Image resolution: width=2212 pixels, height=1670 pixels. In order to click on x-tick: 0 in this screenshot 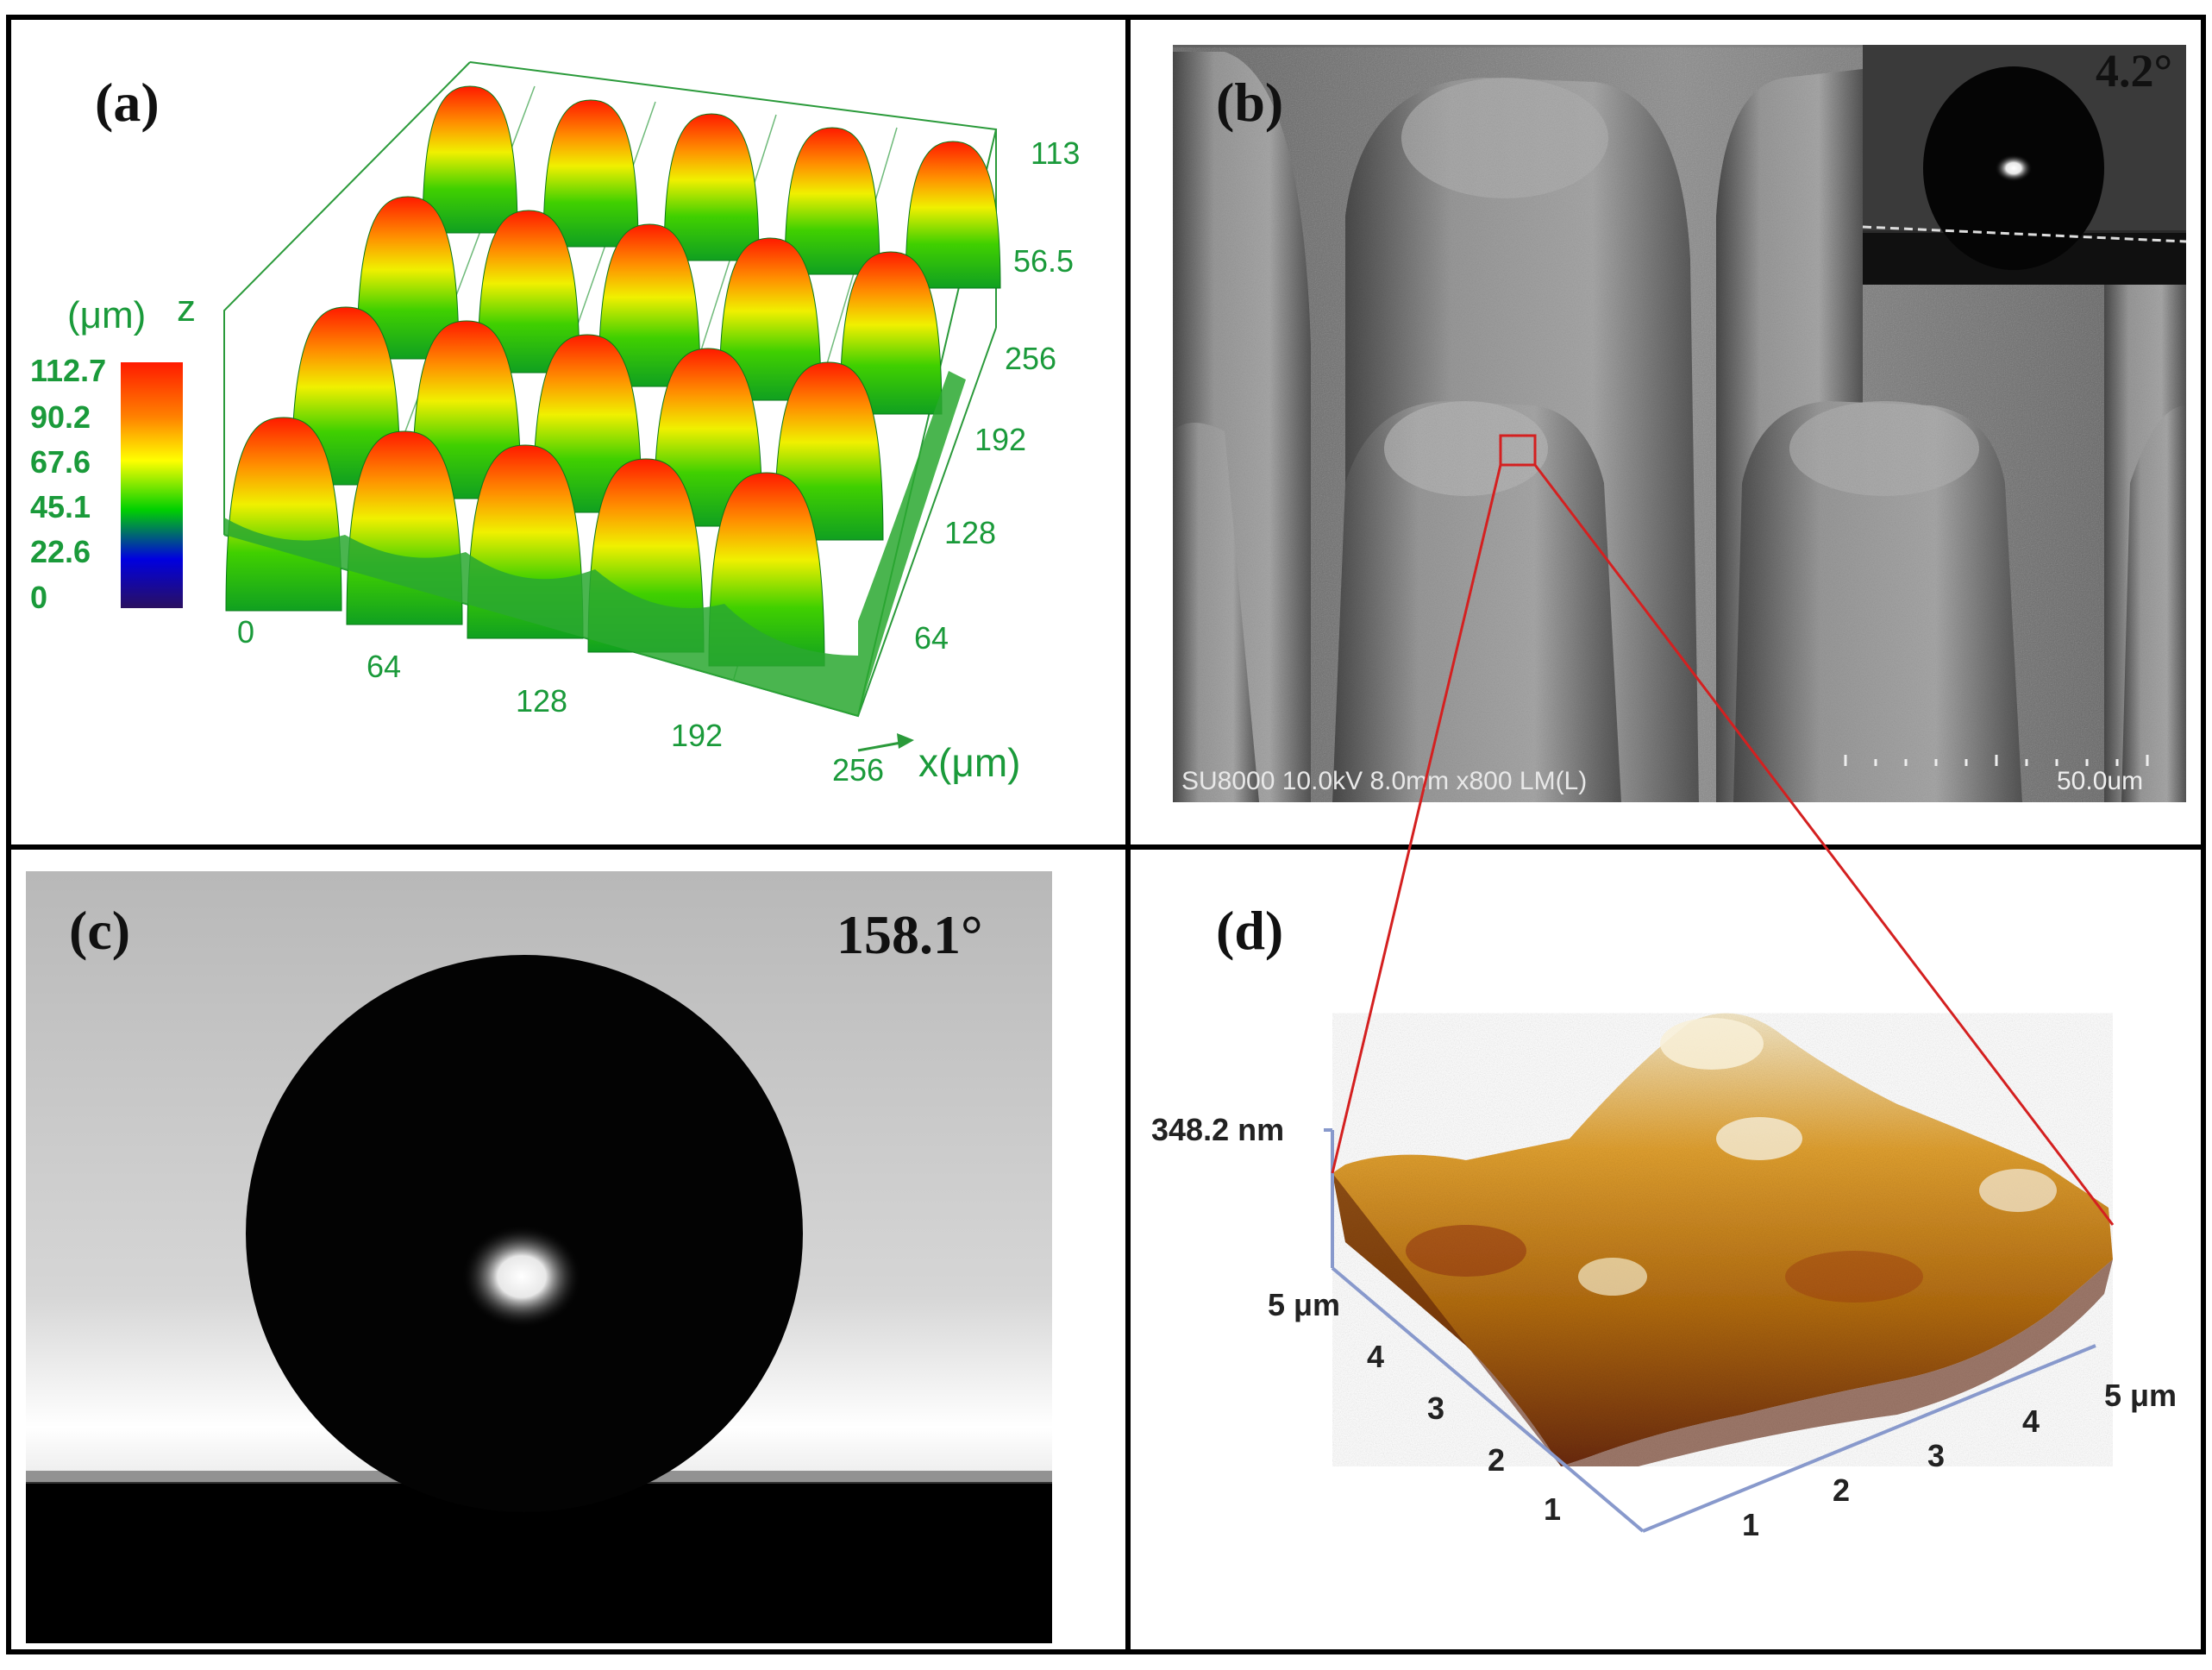, I will do `click(245, 632)`.